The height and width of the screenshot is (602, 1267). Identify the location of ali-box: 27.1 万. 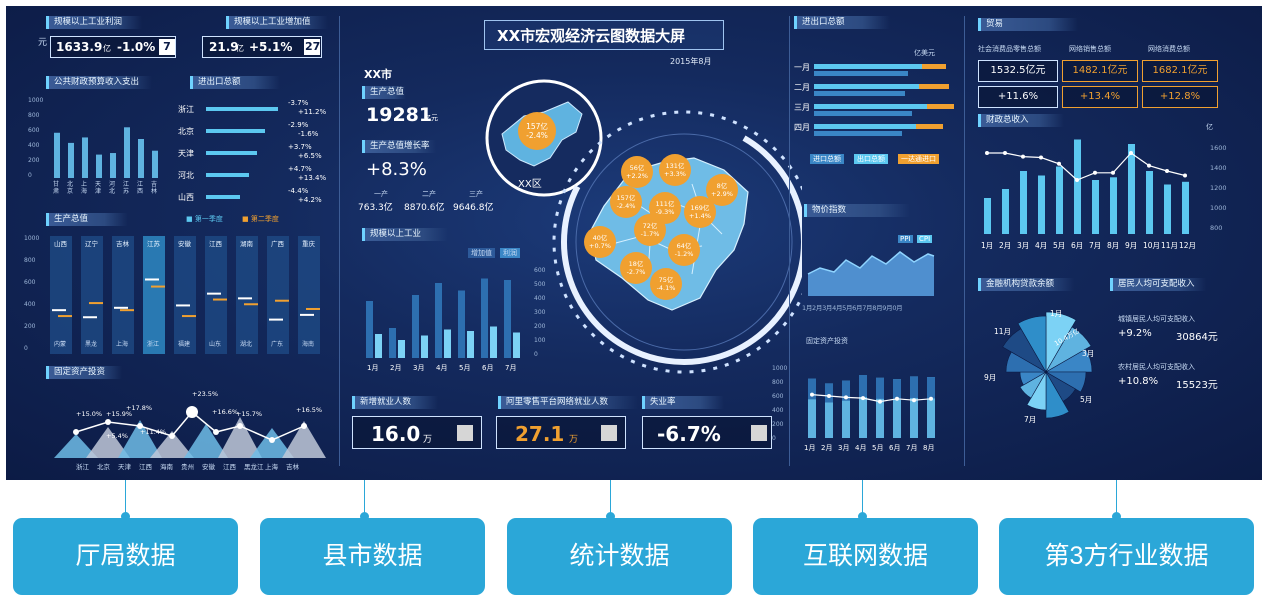
(561, 432).